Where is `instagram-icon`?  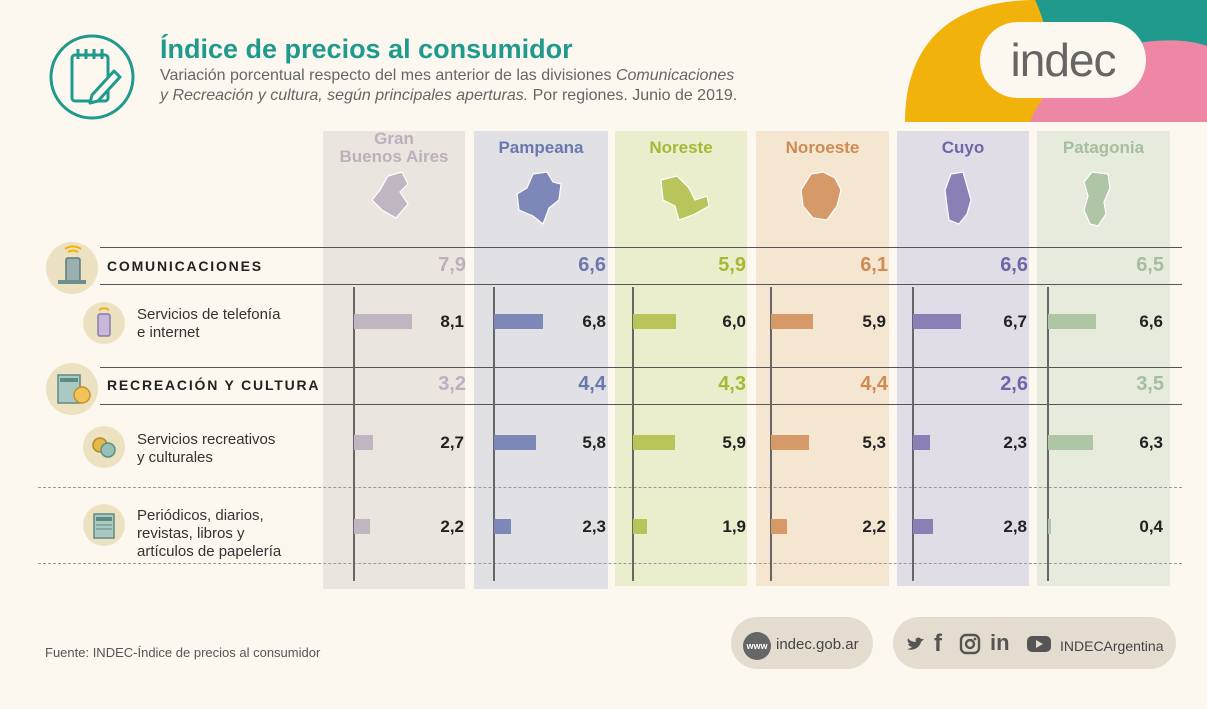 instagram-icon is located at coordinates (970, 646).